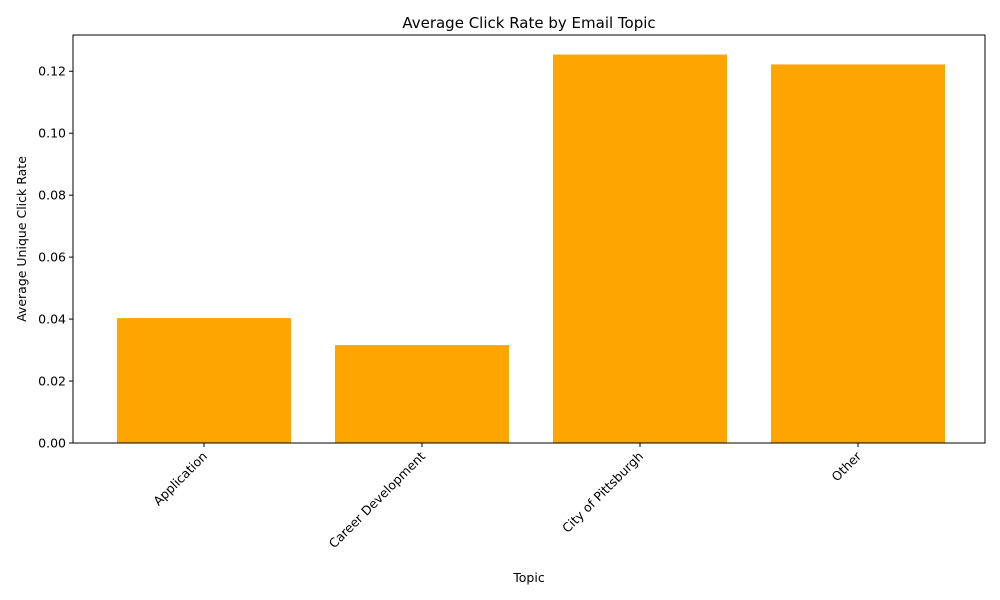 Image resolution: width=1000 pixels, height=600 pixels. Describe the element at coordinates (52, 133) in the screenshot. I see `y-tick-label: 0.10` at that location.